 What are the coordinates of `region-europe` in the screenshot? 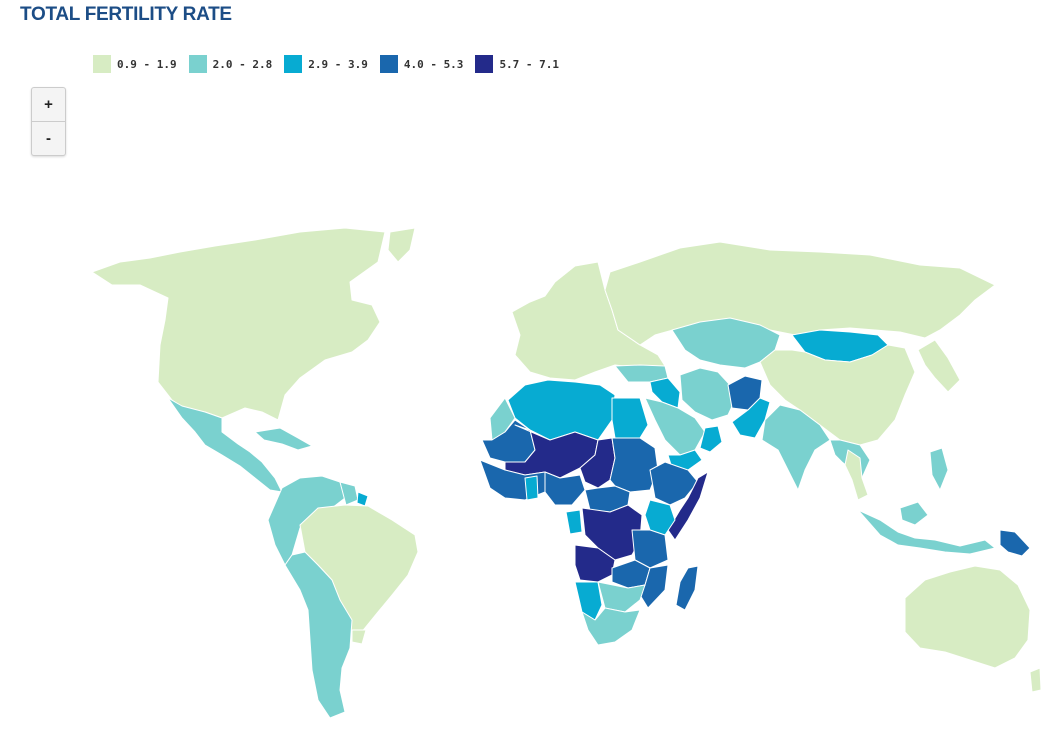 It's located at (588, 321).